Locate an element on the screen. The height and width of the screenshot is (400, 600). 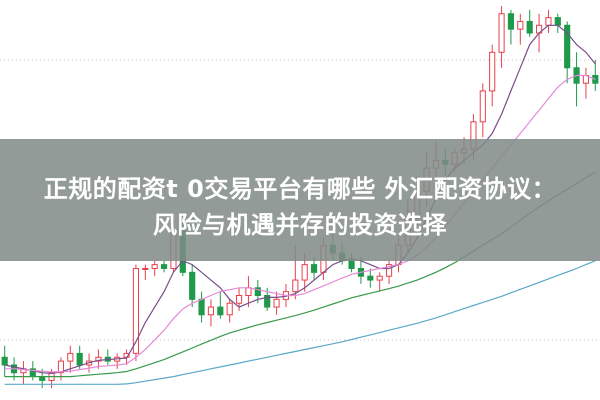
banner-title-line-1: 正规的配资t 0交易平台有哪些 外汇配资协议： is located at coordinates (300, 189).